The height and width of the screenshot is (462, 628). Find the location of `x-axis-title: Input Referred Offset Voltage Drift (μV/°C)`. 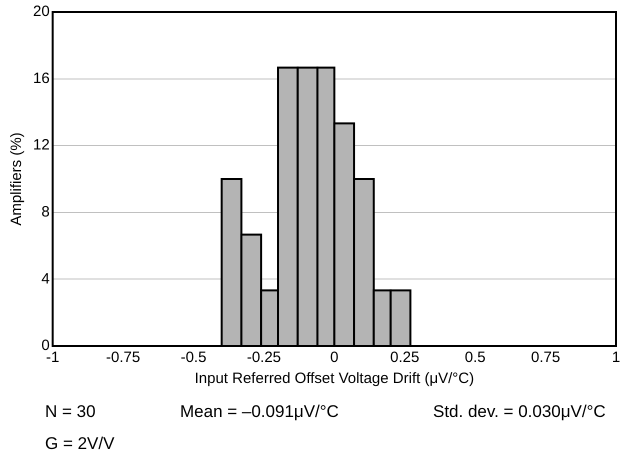

x-axis-title: Input Referred Offset Voltage Drift (μV/°C) is located at coordinates (334, 379).